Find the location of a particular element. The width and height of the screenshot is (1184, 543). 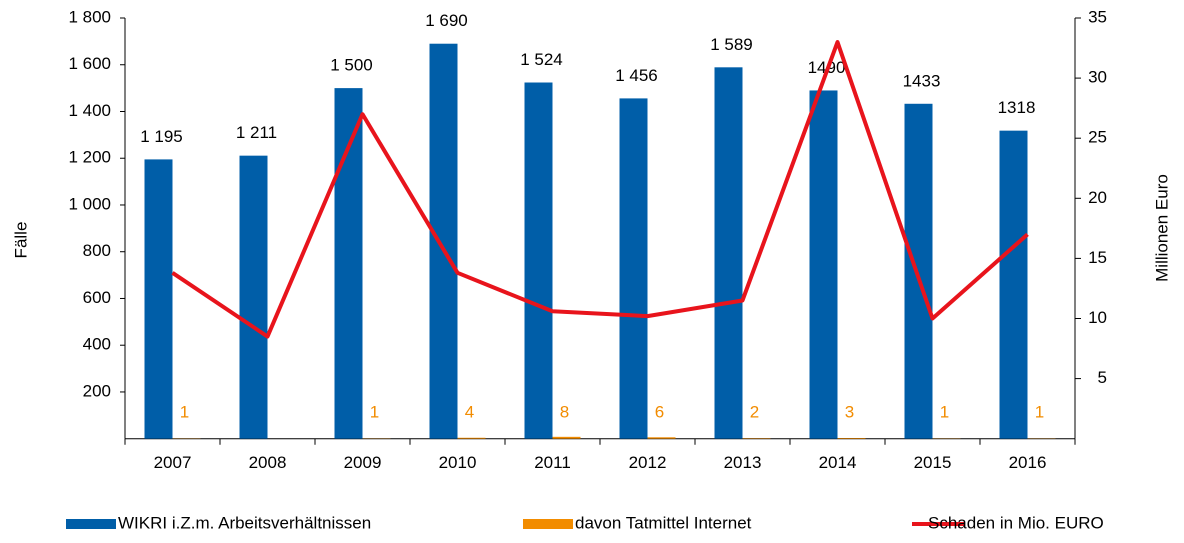

x-tick-label: 2007 is located at coordinates (173, 462).